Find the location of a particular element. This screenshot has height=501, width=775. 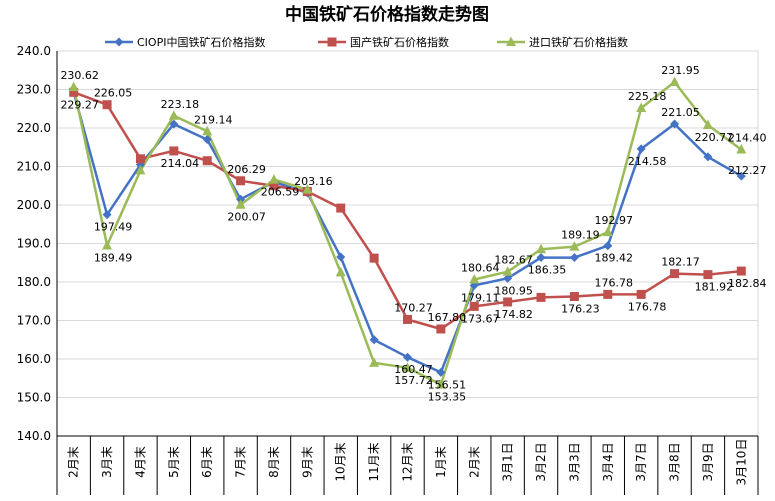

x-tick-label: 5月末 is located at coordinates (174, 462).